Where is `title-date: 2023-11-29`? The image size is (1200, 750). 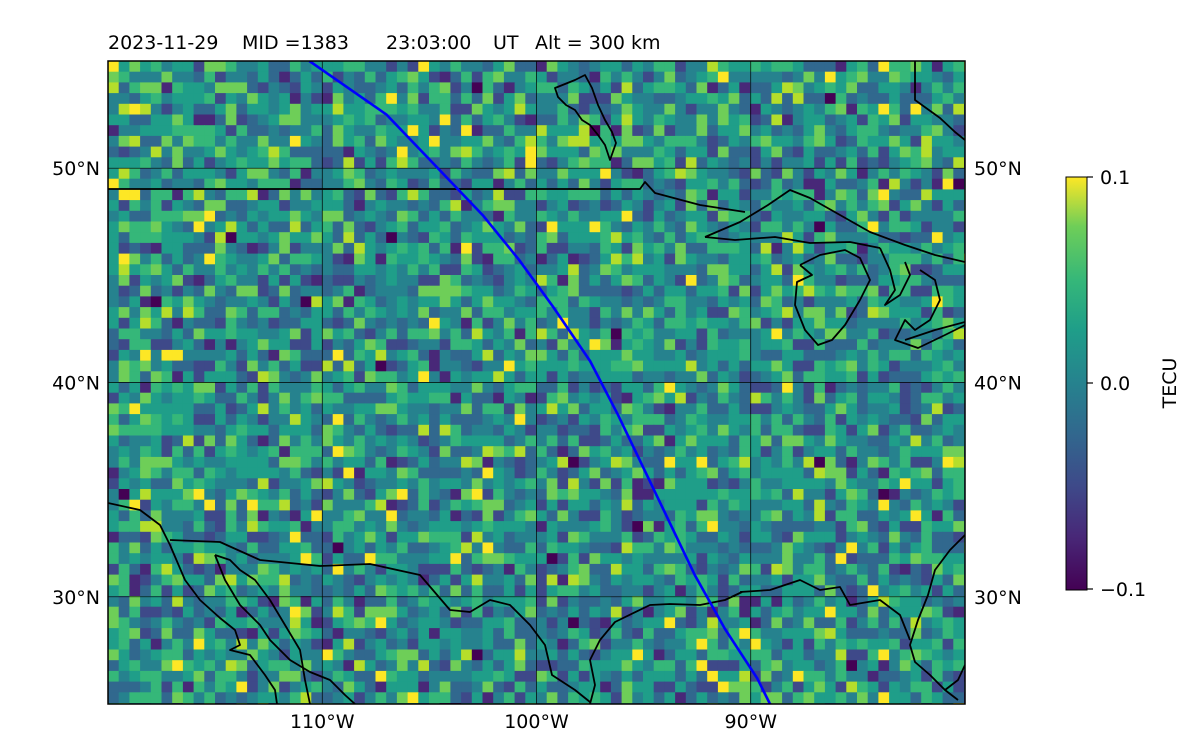 title-date: 2023-11-29 is located at coordinates (163, 43).